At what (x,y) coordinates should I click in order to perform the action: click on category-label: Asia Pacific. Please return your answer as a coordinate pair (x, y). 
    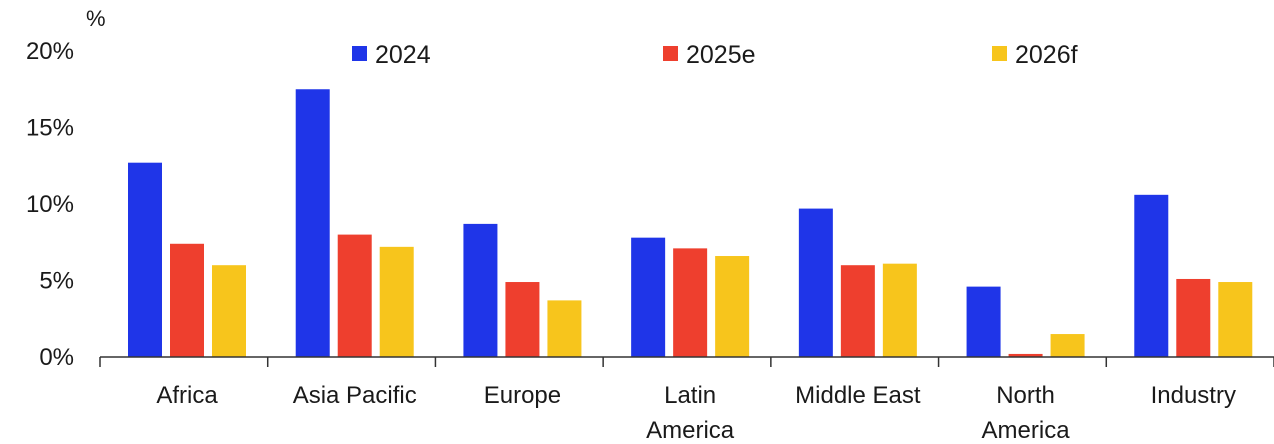
    Looking at the image, I should click on (355, 395).